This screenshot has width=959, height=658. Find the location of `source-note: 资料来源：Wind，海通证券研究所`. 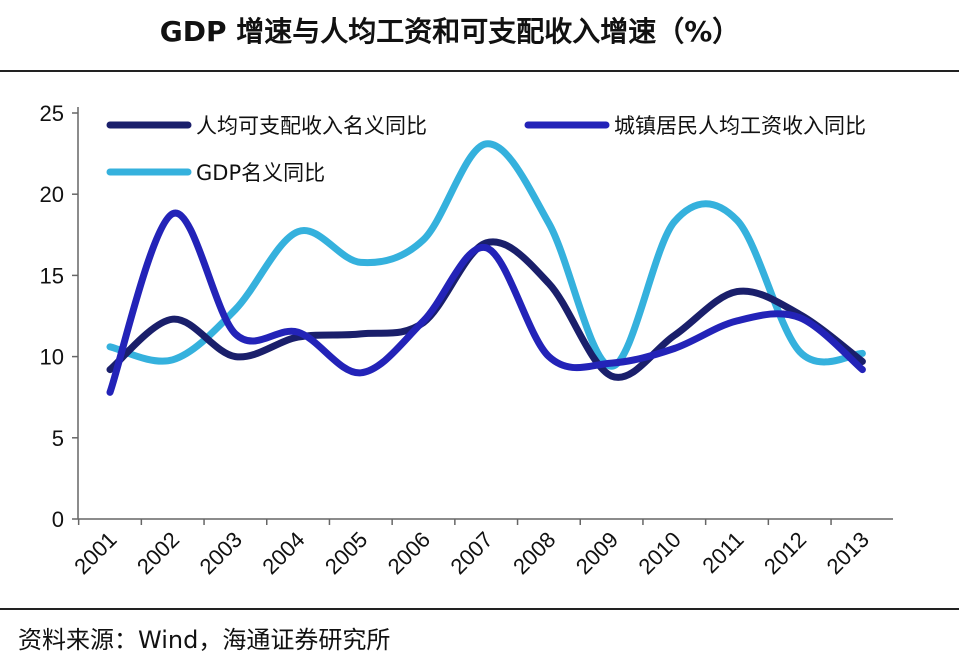

source-note: 资料来源：Wind，海通证券研究所 is located at coordinates (204, 640).